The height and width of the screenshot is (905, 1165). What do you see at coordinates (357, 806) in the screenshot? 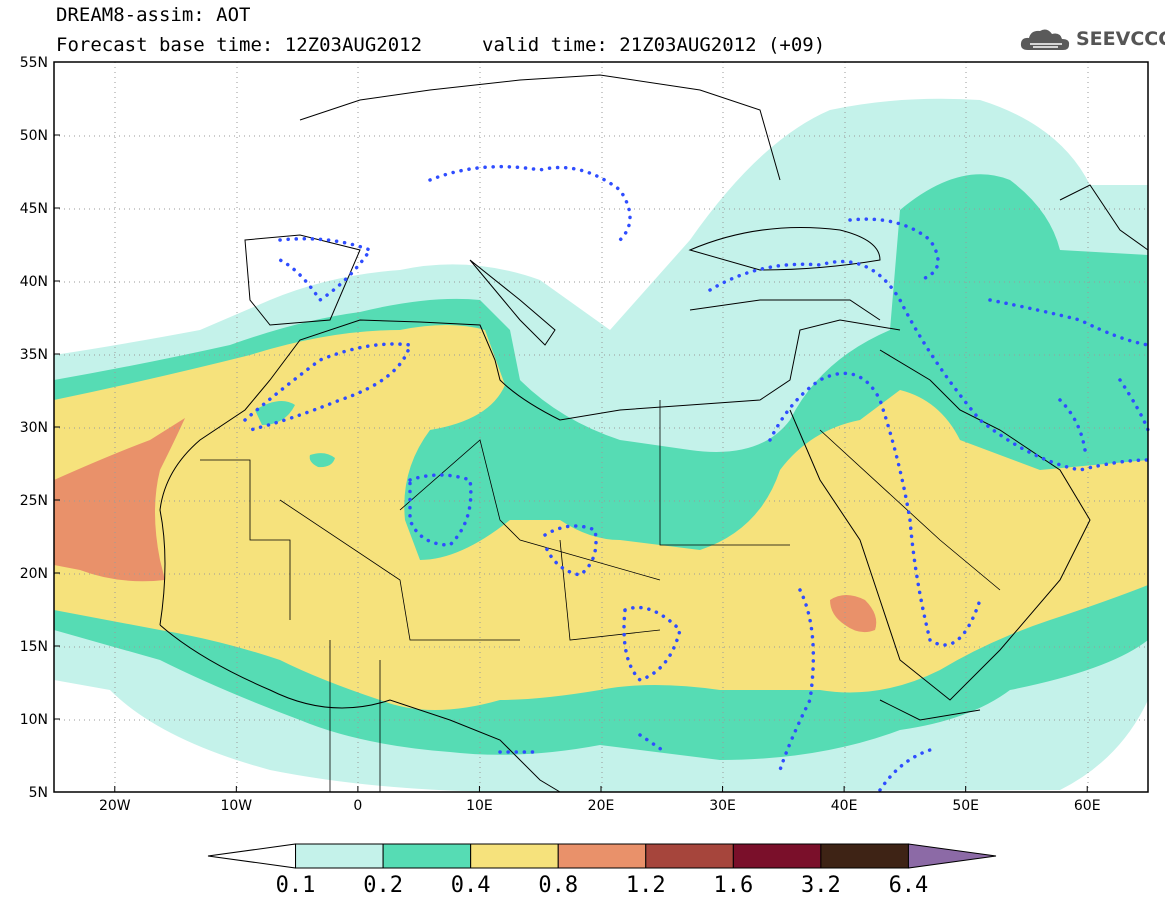
I see `lon-tick-label: 0` at bounding box center [357, 806].